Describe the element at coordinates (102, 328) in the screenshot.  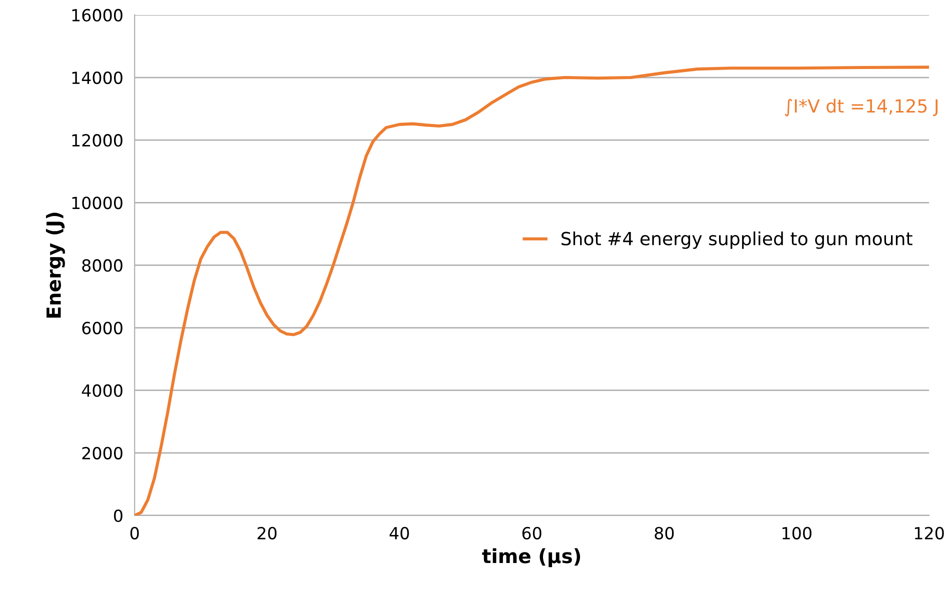
I see `y-tick-label: 6000` at that location.